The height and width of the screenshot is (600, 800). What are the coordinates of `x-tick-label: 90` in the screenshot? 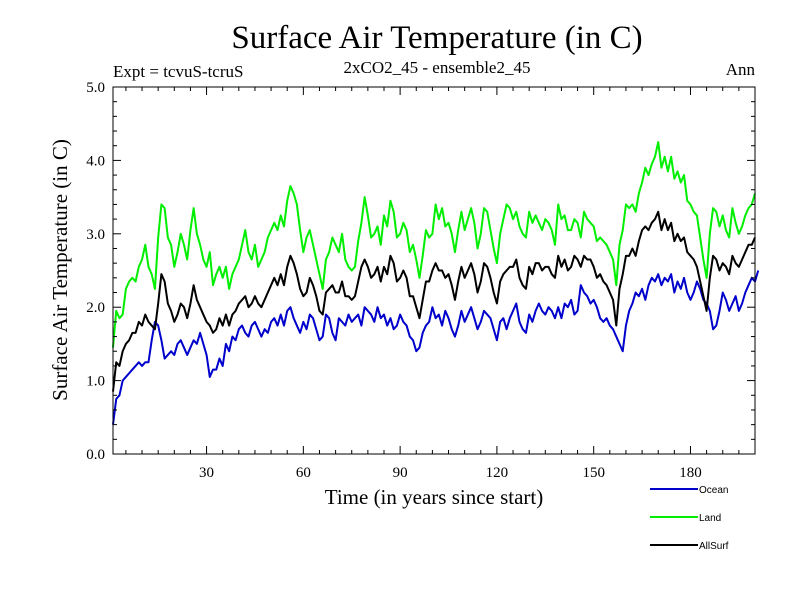 It's located at (400, 473).